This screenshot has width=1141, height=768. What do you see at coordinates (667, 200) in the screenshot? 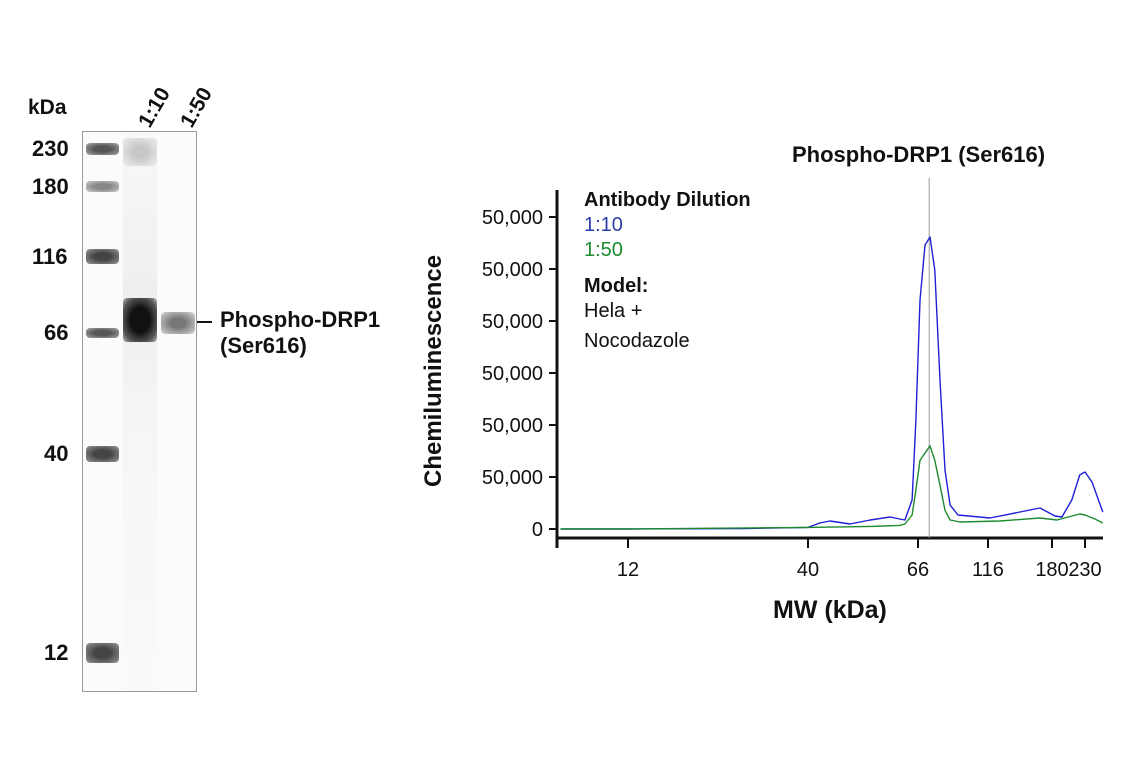
I see `legend-heading: Antibody Dilution` at bounding box center [667, 200].